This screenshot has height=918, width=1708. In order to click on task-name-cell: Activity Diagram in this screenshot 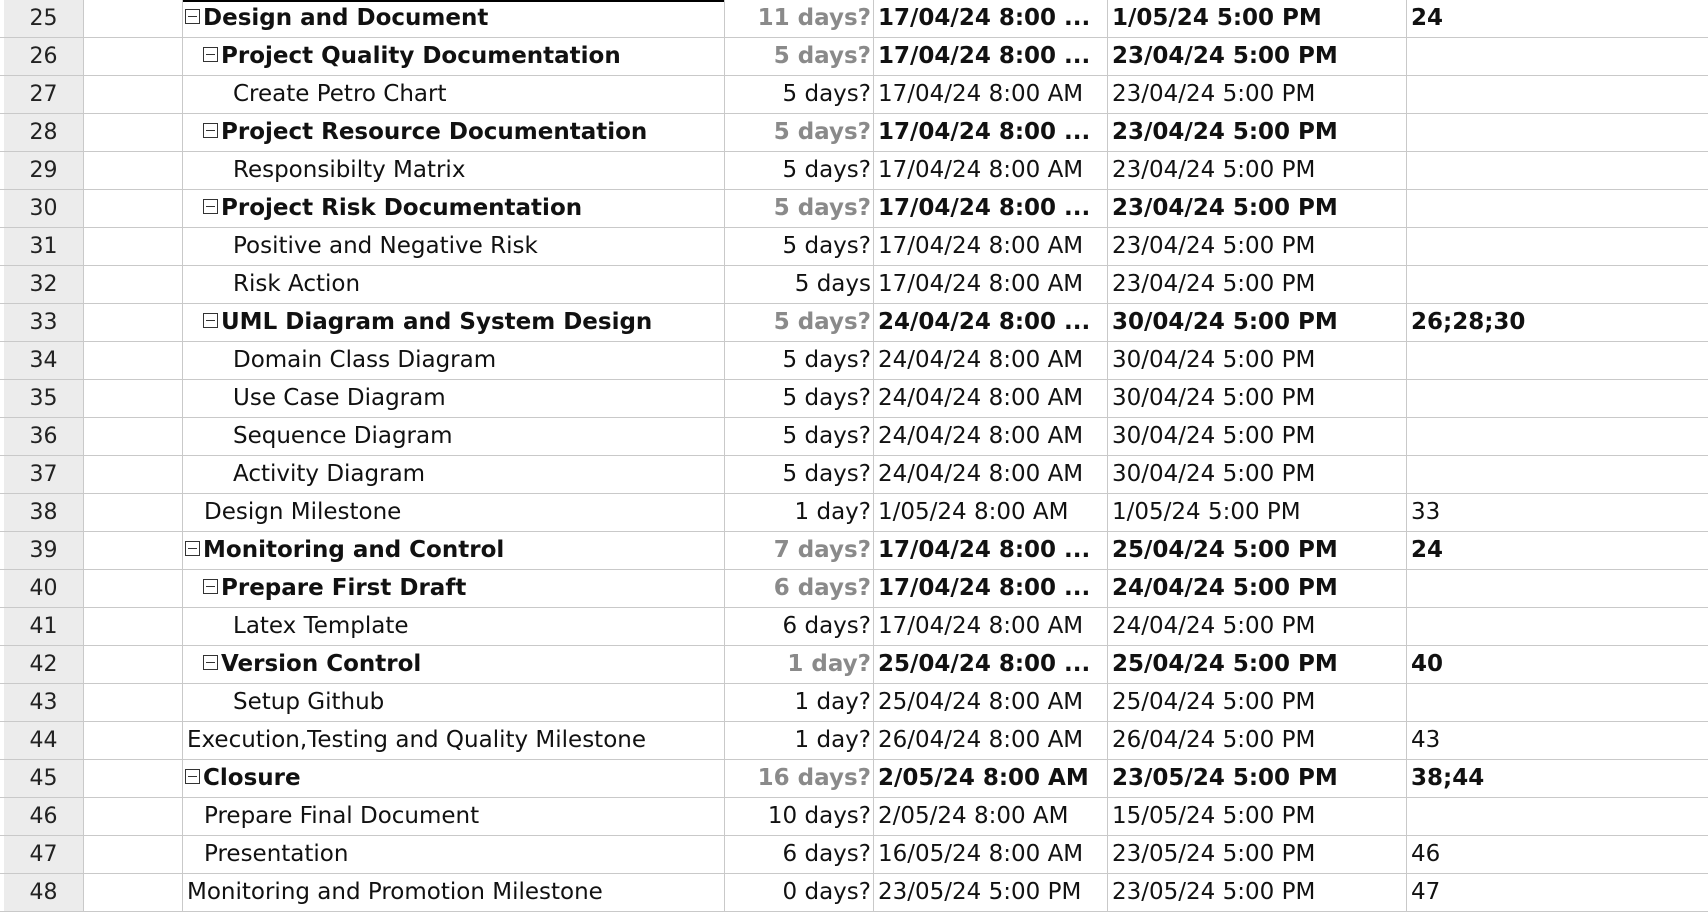, I will do `click(454, 474)`.